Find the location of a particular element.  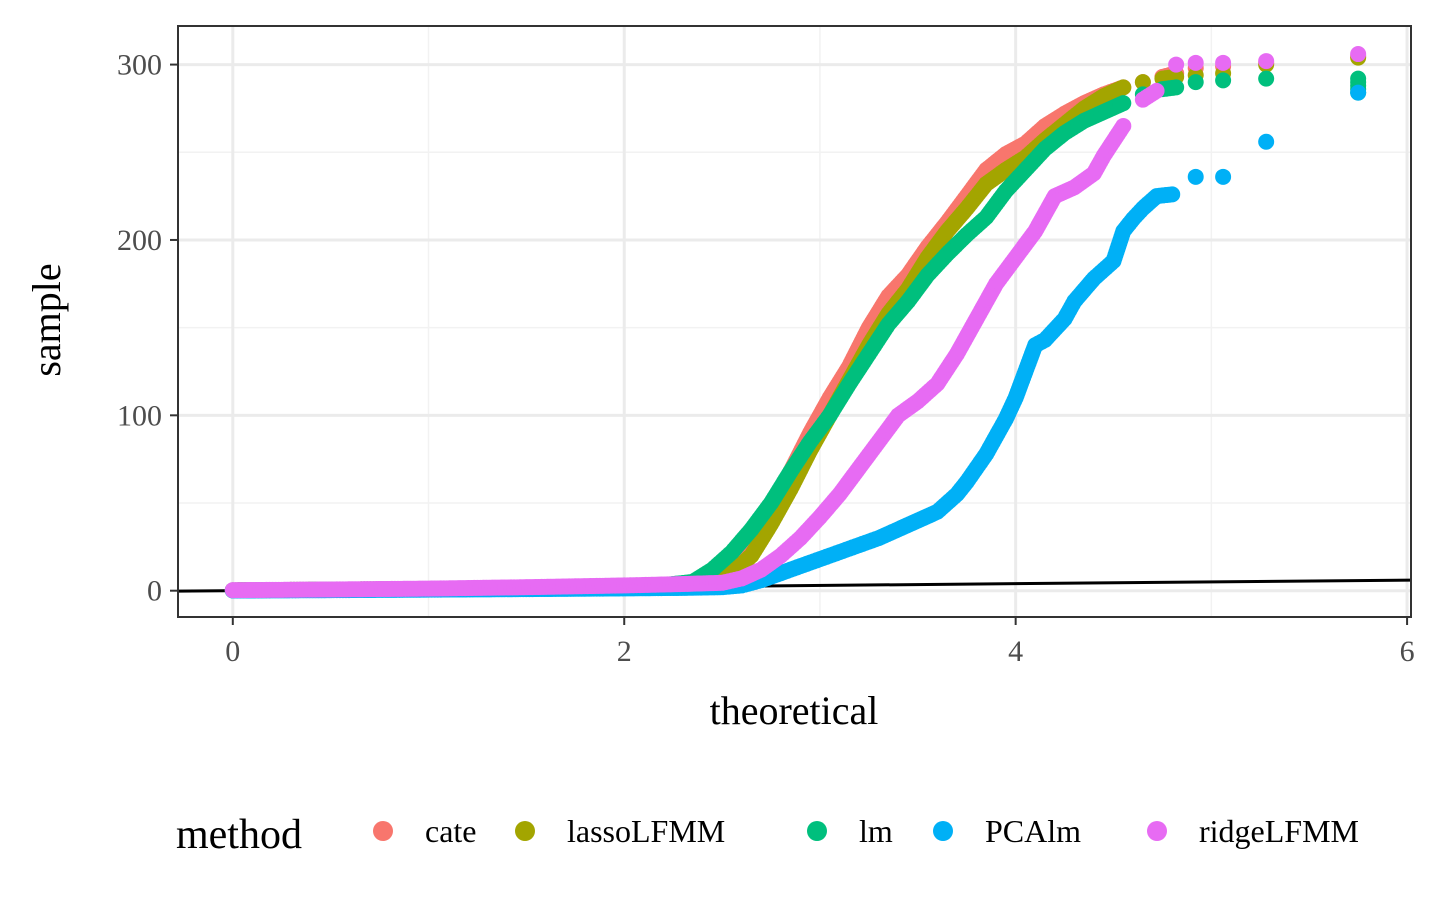

legend-label: lm is located at coordinates (876, 831).